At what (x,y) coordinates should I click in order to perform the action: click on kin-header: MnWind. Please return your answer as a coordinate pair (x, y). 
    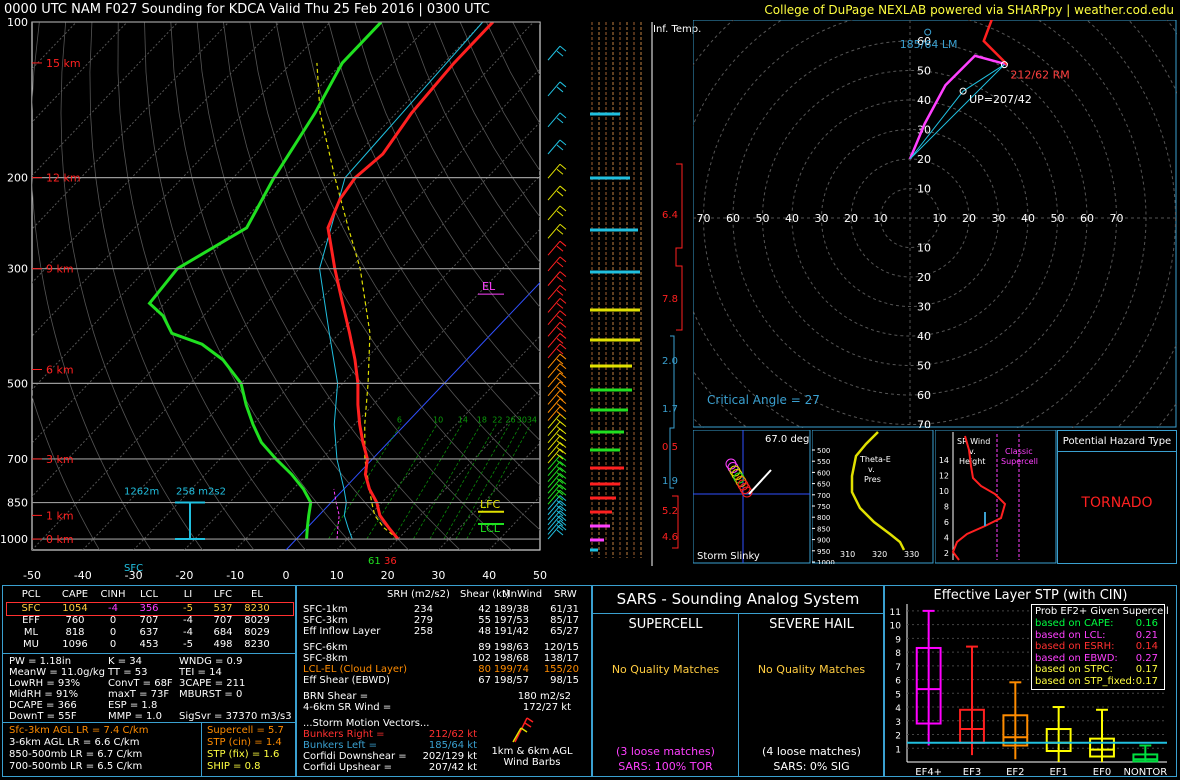
    Looking at the image, I should click on (522, 594).